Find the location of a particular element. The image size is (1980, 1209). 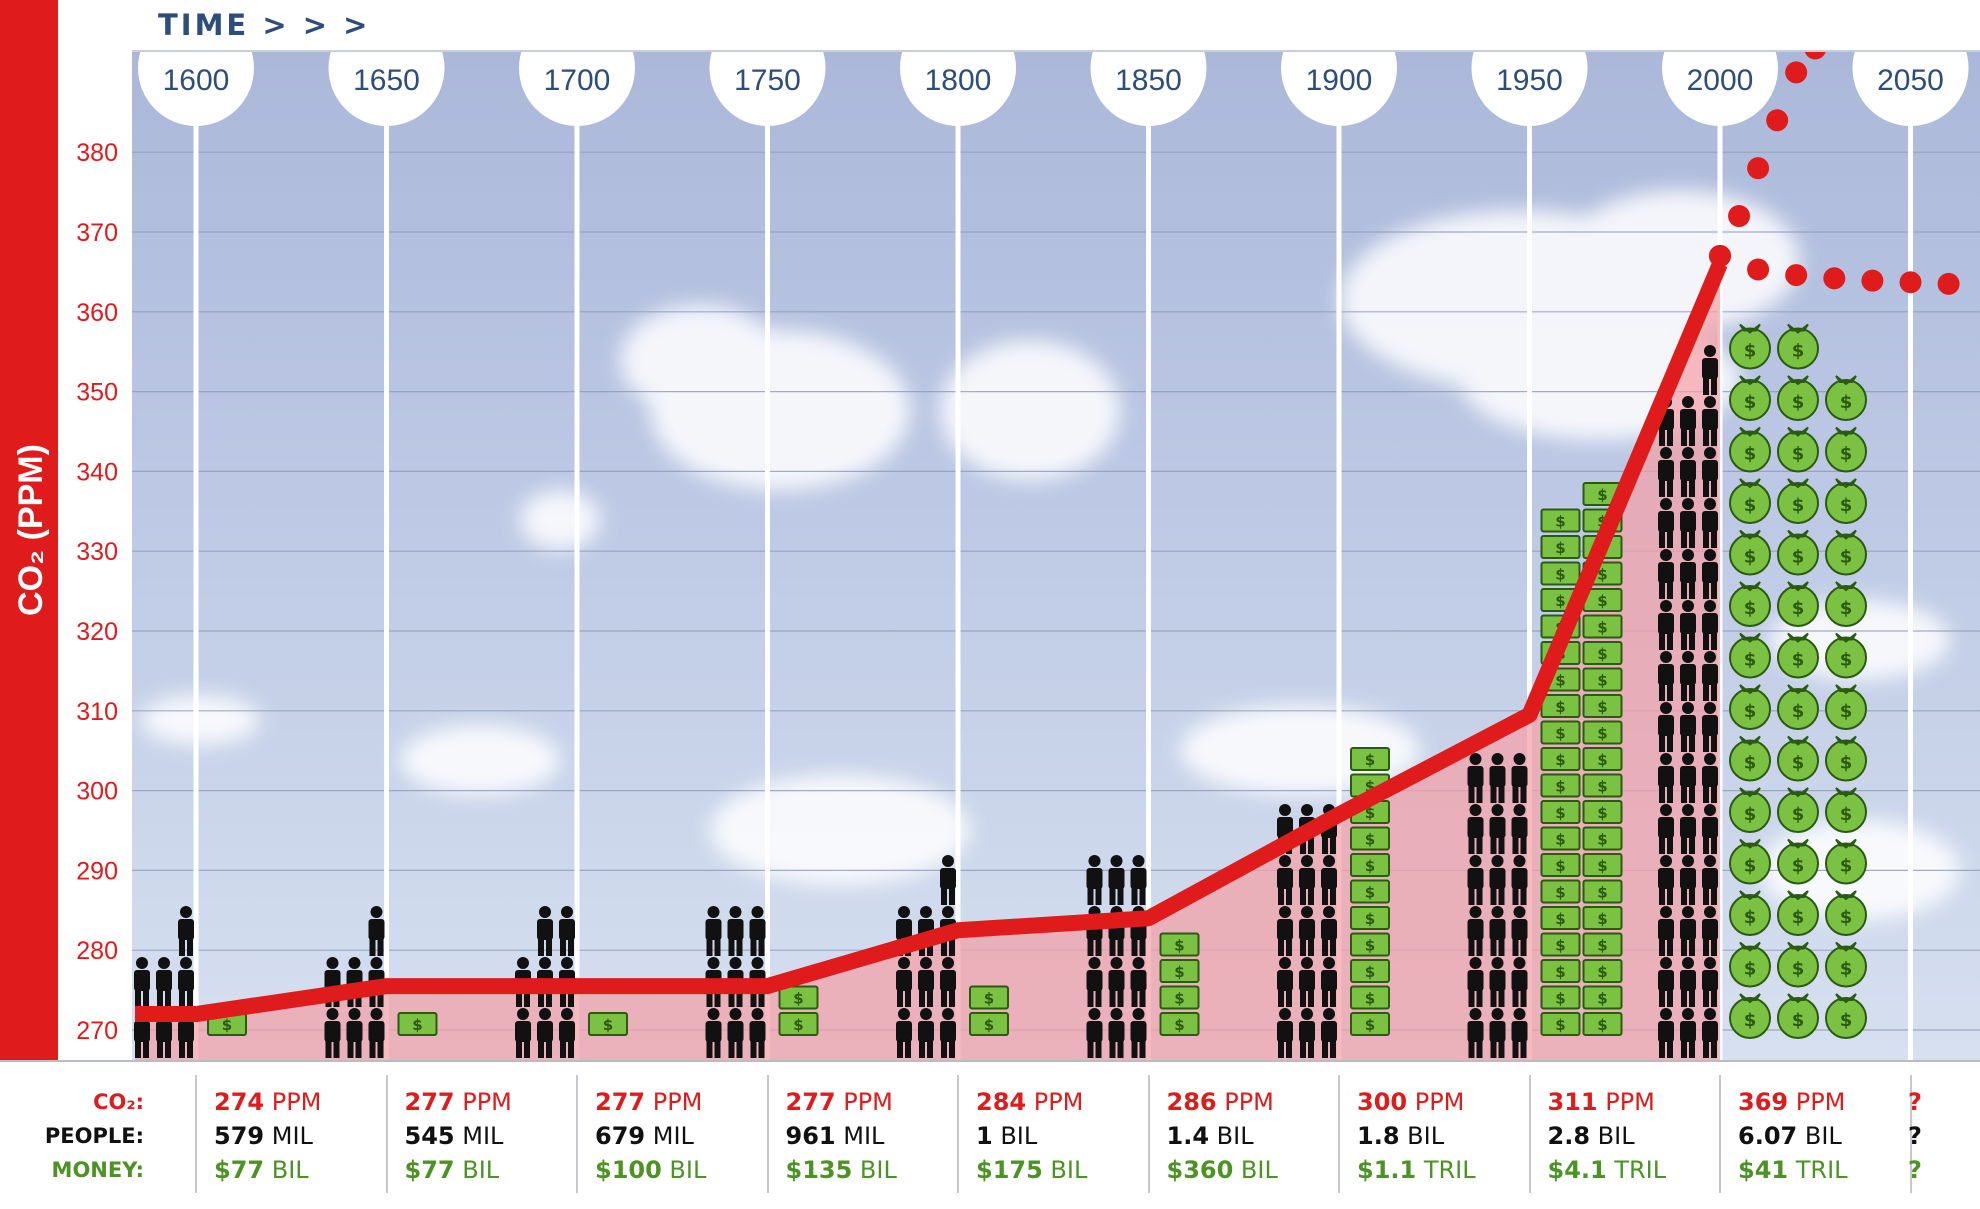

year-label: 2050 is located at coordinates (1910, 80).